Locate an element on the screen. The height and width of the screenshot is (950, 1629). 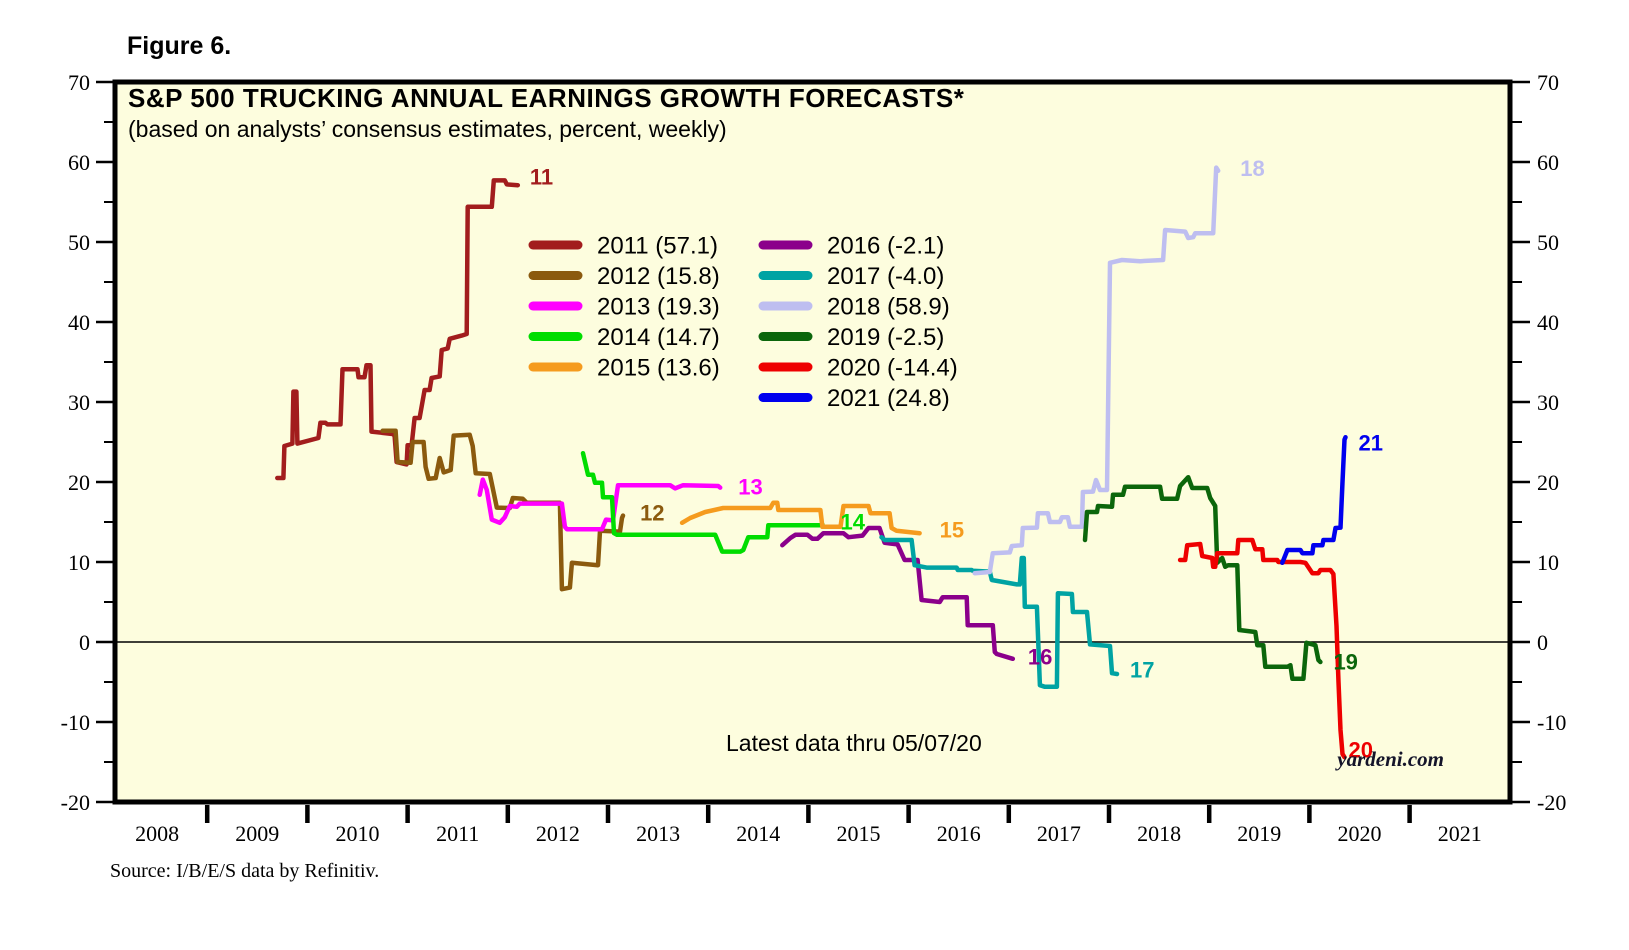
series-end-label-2021: 21 is located at coordinates (1370, 442).